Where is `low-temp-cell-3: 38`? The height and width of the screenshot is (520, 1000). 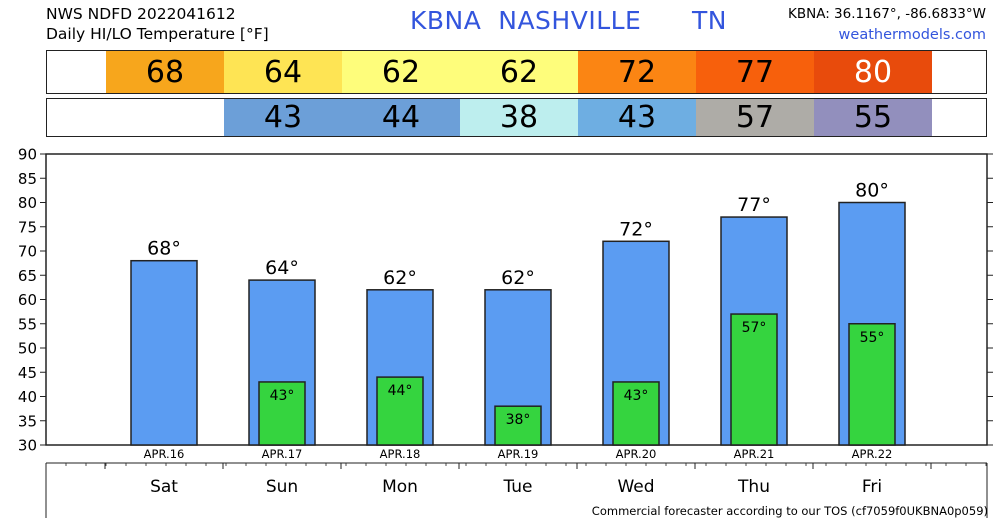
low-temp-cell-3: 38 is located at coordinates (519, 117).